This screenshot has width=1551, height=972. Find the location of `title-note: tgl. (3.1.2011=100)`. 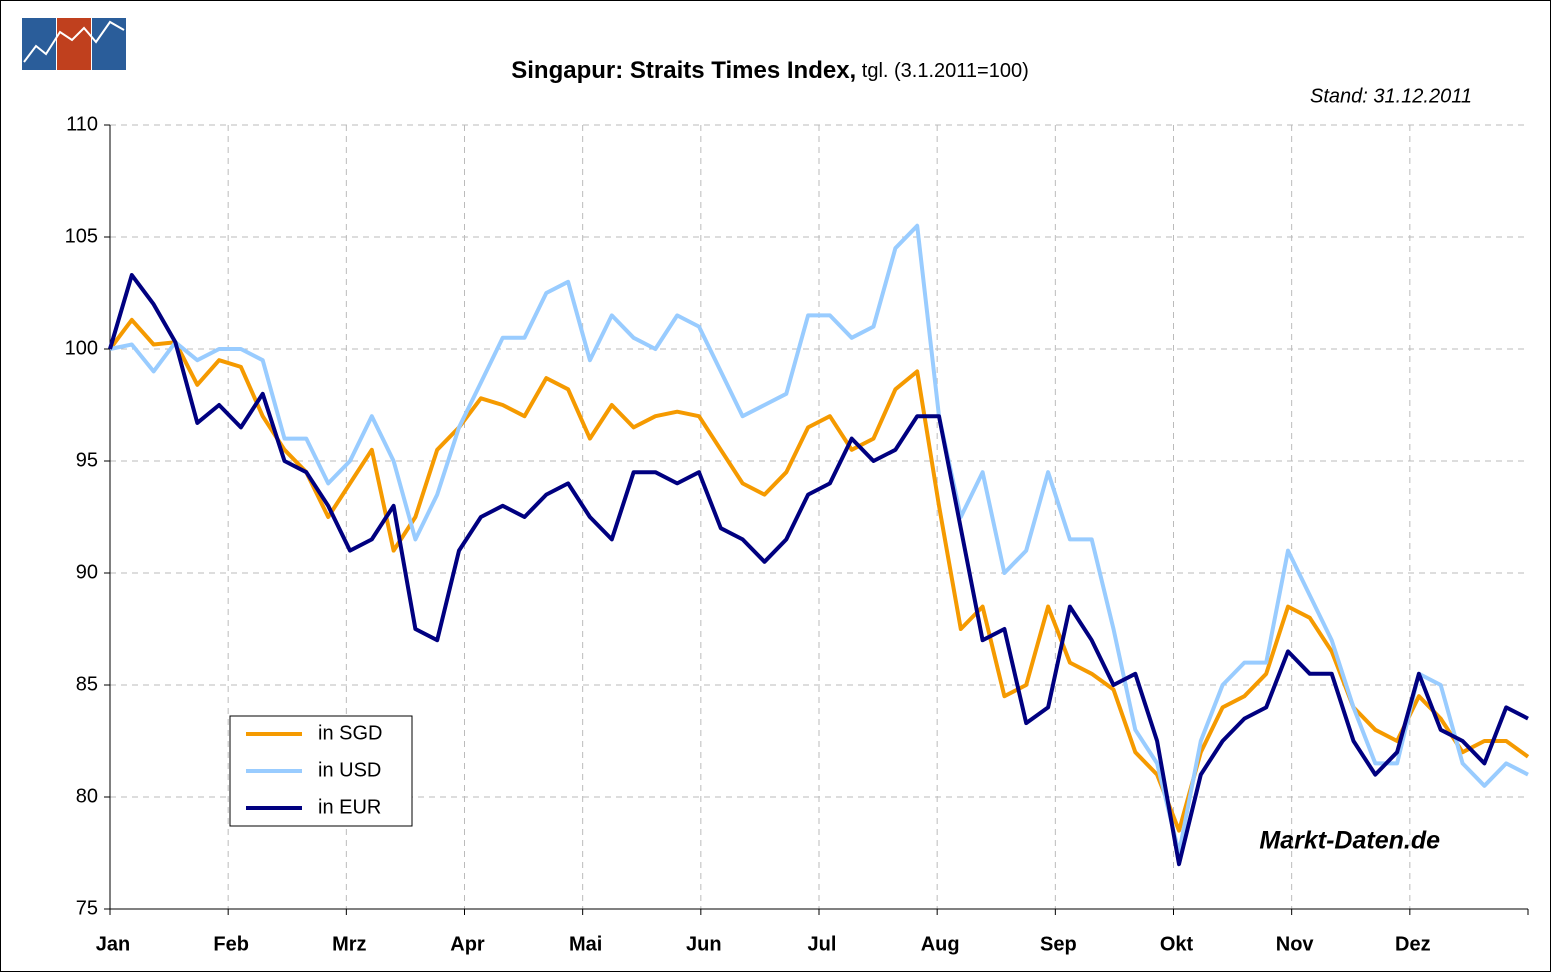

title-note: tgl. (3.1.2011=100) is located at coordinates (945, 71).